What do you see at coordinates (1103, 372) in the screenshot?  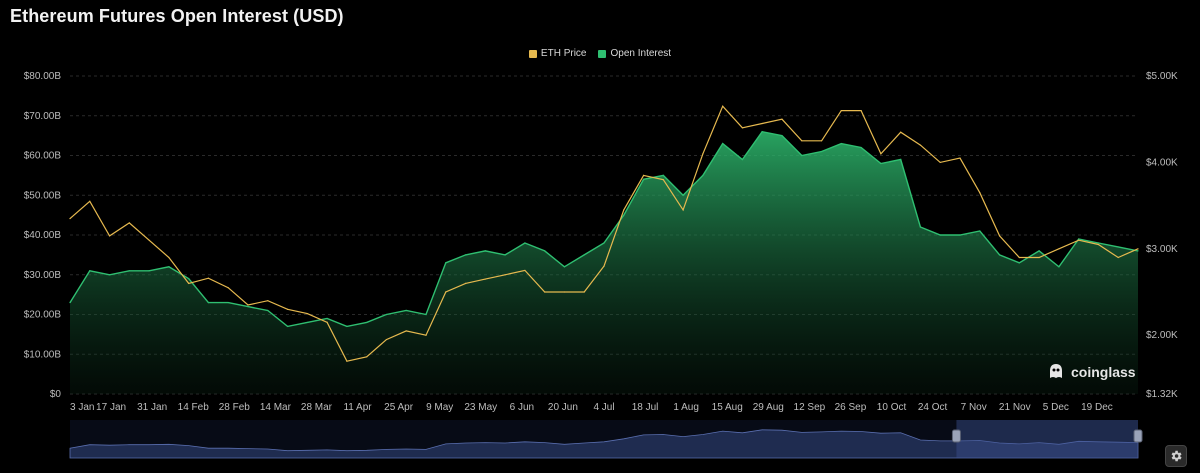 I see `watermark-text: coinglass` at bounding box center [1103, 372].